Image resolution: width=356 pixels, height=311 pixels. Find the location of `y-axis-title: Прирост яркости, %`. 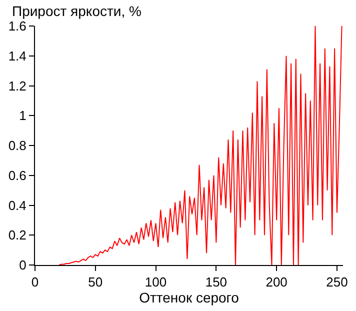

y-axis-title: Прирост яркости, % is located at coordinates (77, 11).